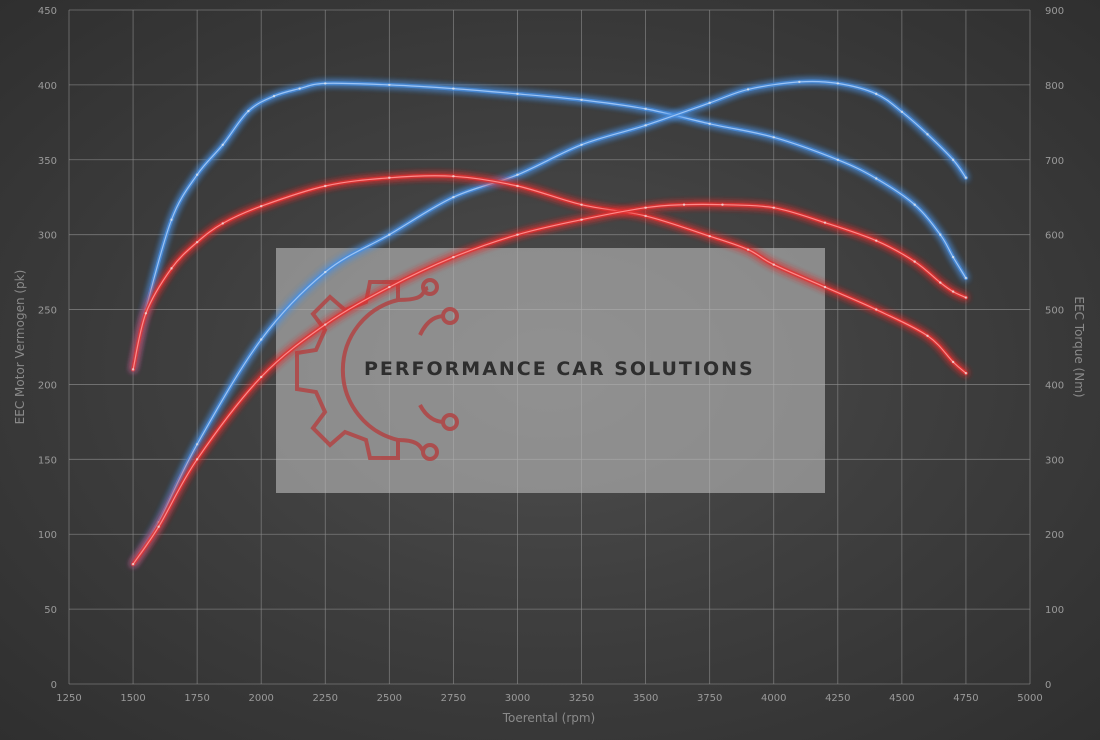 The image size is (1100, 740). Describe the element at coordinates (47, 86) in the screenshot. I see `left-tick-label: 400` at that location.